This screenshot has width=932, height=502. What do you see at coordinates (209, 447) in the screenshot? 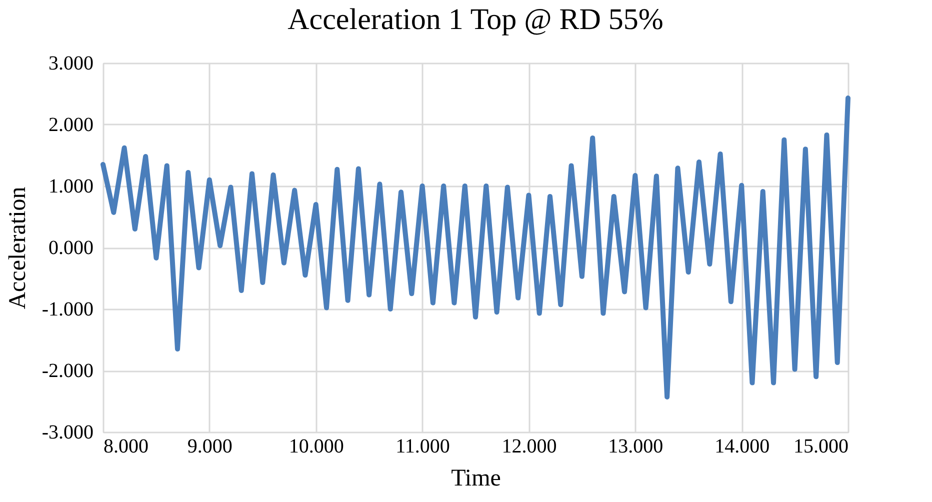
I see `x-tick-label: 9.000` at bounding box center [209, 447].